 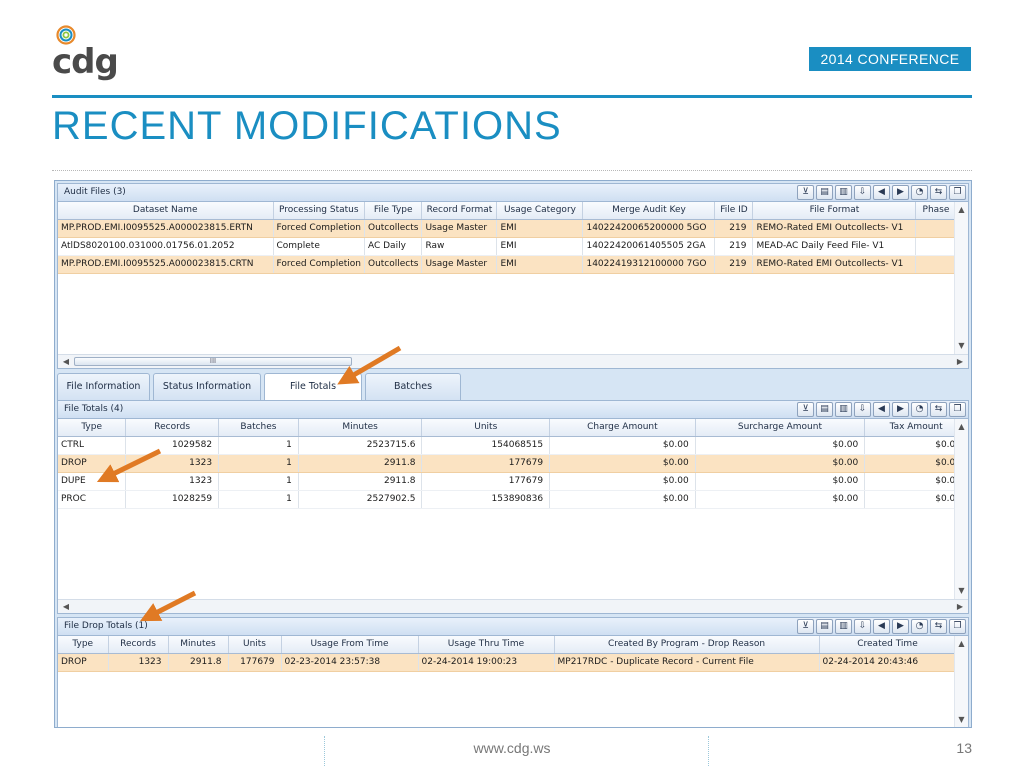 I want to click on table-cell: 2911.8, so click(x=360, y=463).